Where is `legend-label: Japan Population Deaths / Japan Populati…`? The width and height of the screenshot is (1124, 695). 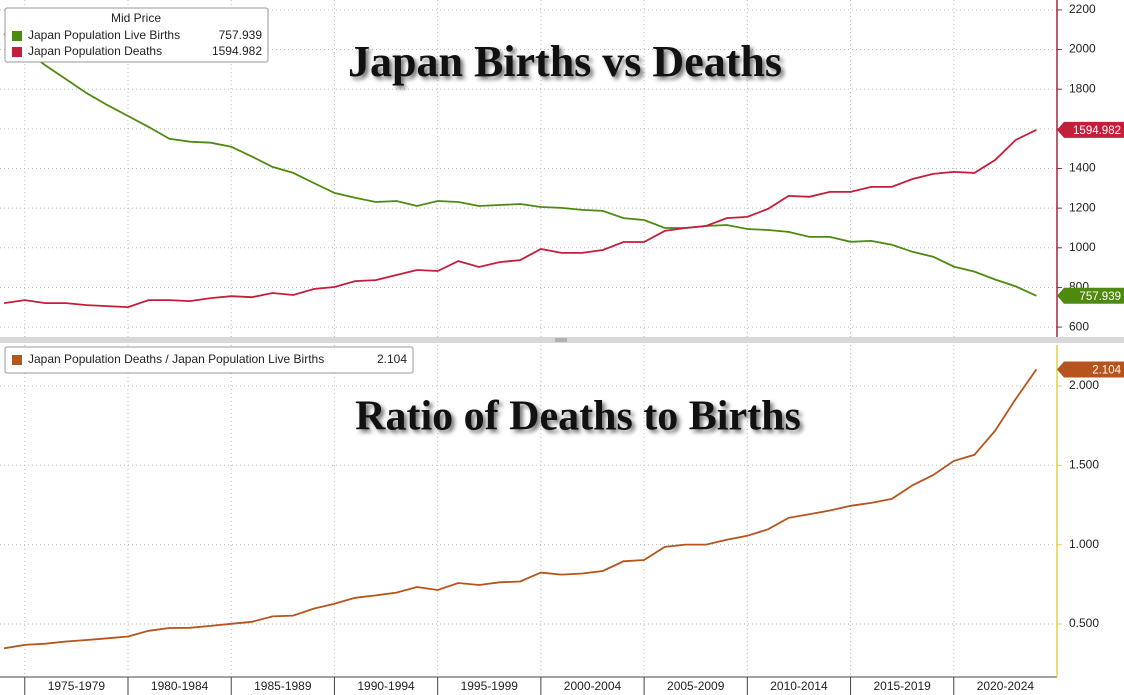
legend-label: Japan Population Deaths / Japan Populati… is located at coordinates (176, 359).